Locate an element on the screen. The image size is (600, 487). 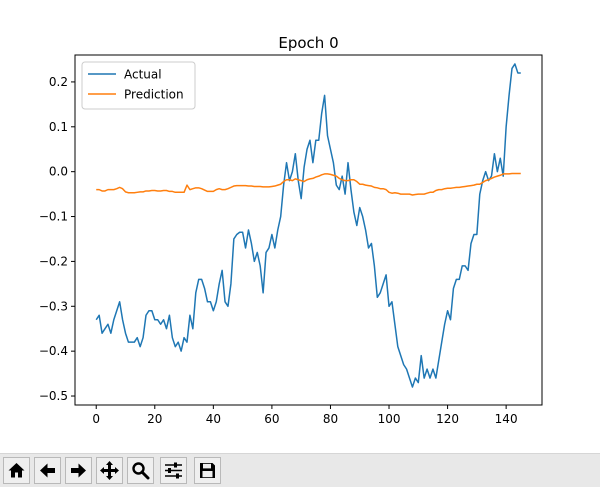
series-line-prediction is located at coordinates (308, 184).